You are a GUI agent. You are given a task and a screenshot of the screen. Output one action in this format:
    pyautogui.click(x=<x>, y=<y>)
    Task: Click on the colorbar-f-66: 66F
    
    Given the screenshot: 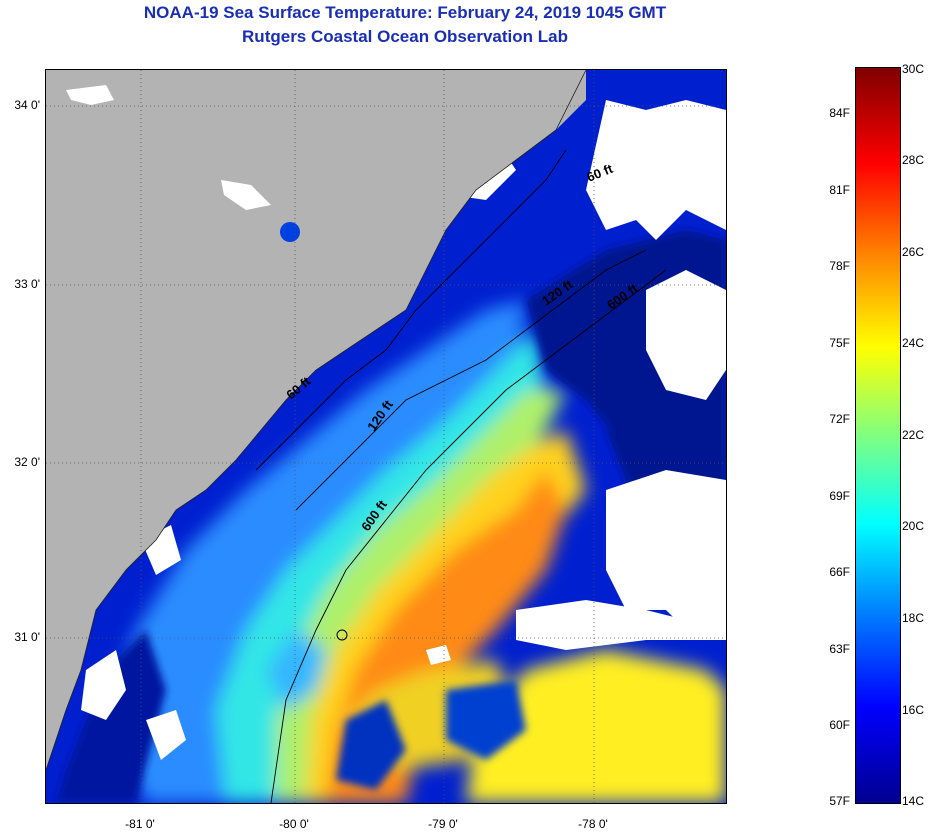 What is the action you would take?
    pyautogui.click(x=839, y=572)
    